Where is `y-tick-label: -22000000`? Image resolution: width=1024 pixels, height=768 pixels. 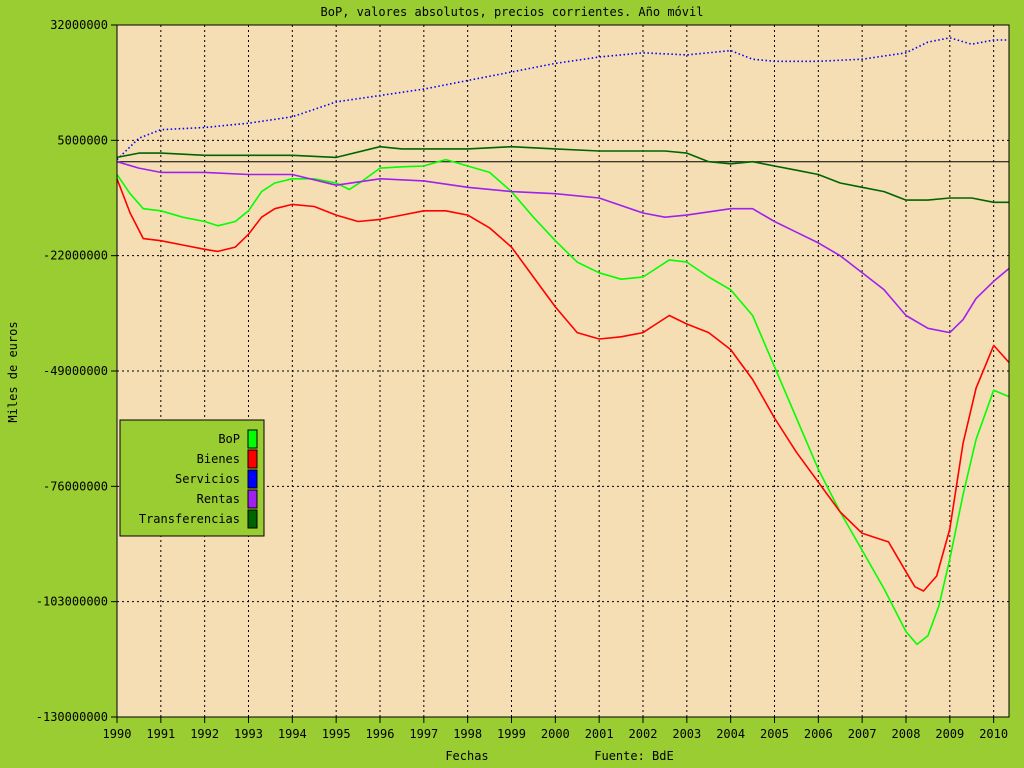
y-tick-label: -22000000 is located at coordinates (75, 256).